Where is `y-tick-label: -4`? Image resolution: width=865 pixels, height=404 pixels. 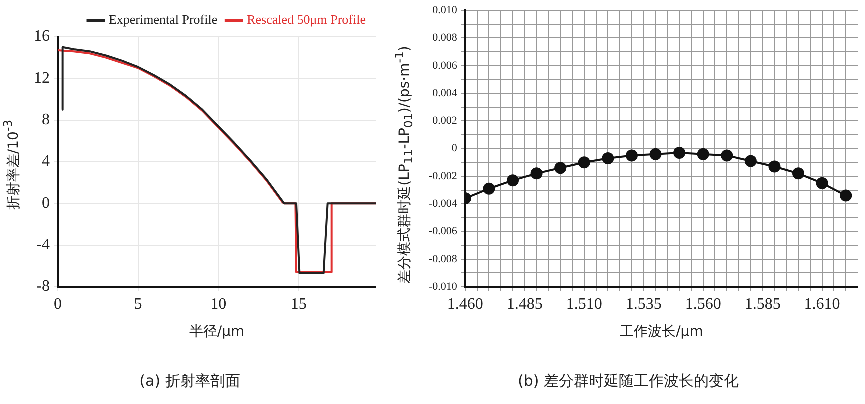 y-tick-label: -4 is located at coordinates (43, 245).